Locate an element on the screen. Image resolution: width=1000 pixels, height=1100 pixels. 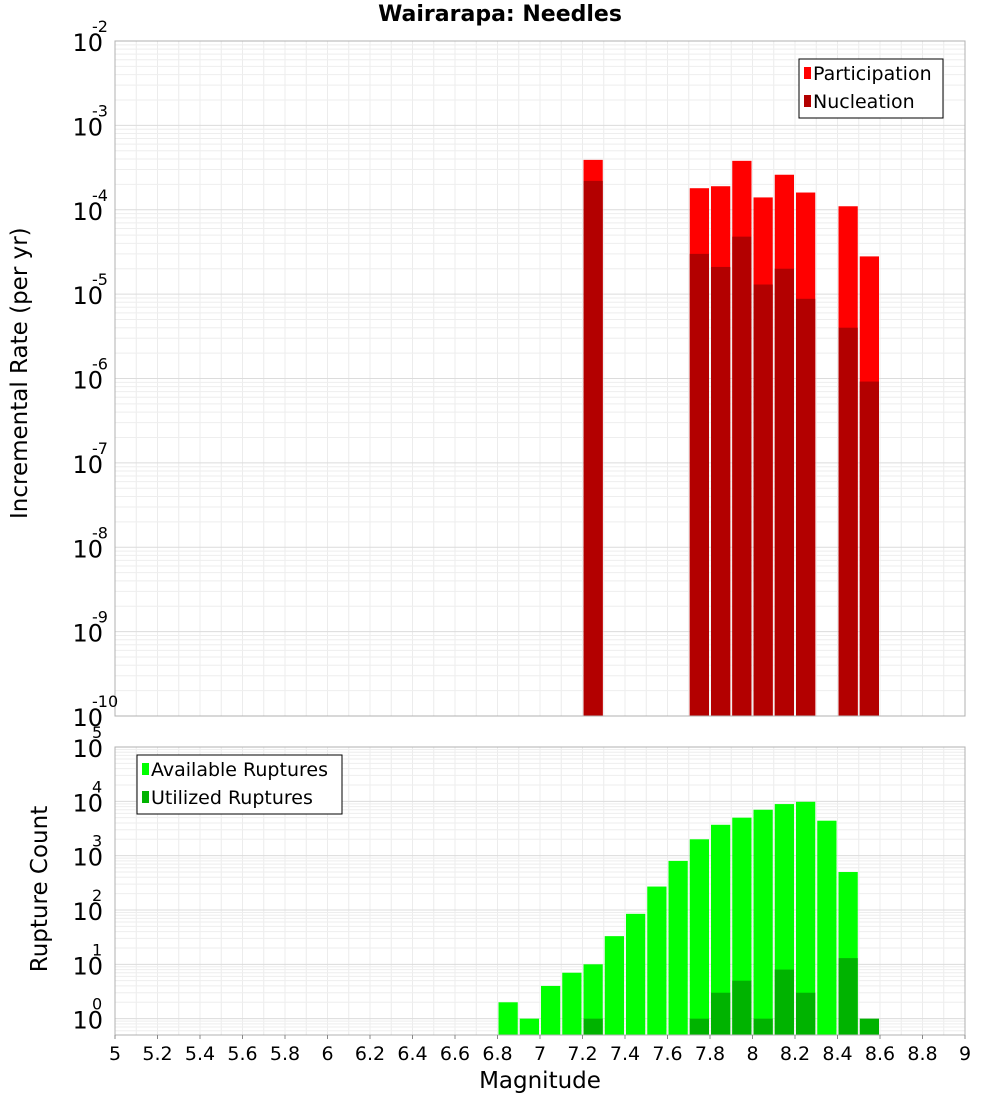
x-tick-label: 5.2 is located at coordinates (157, 1054).